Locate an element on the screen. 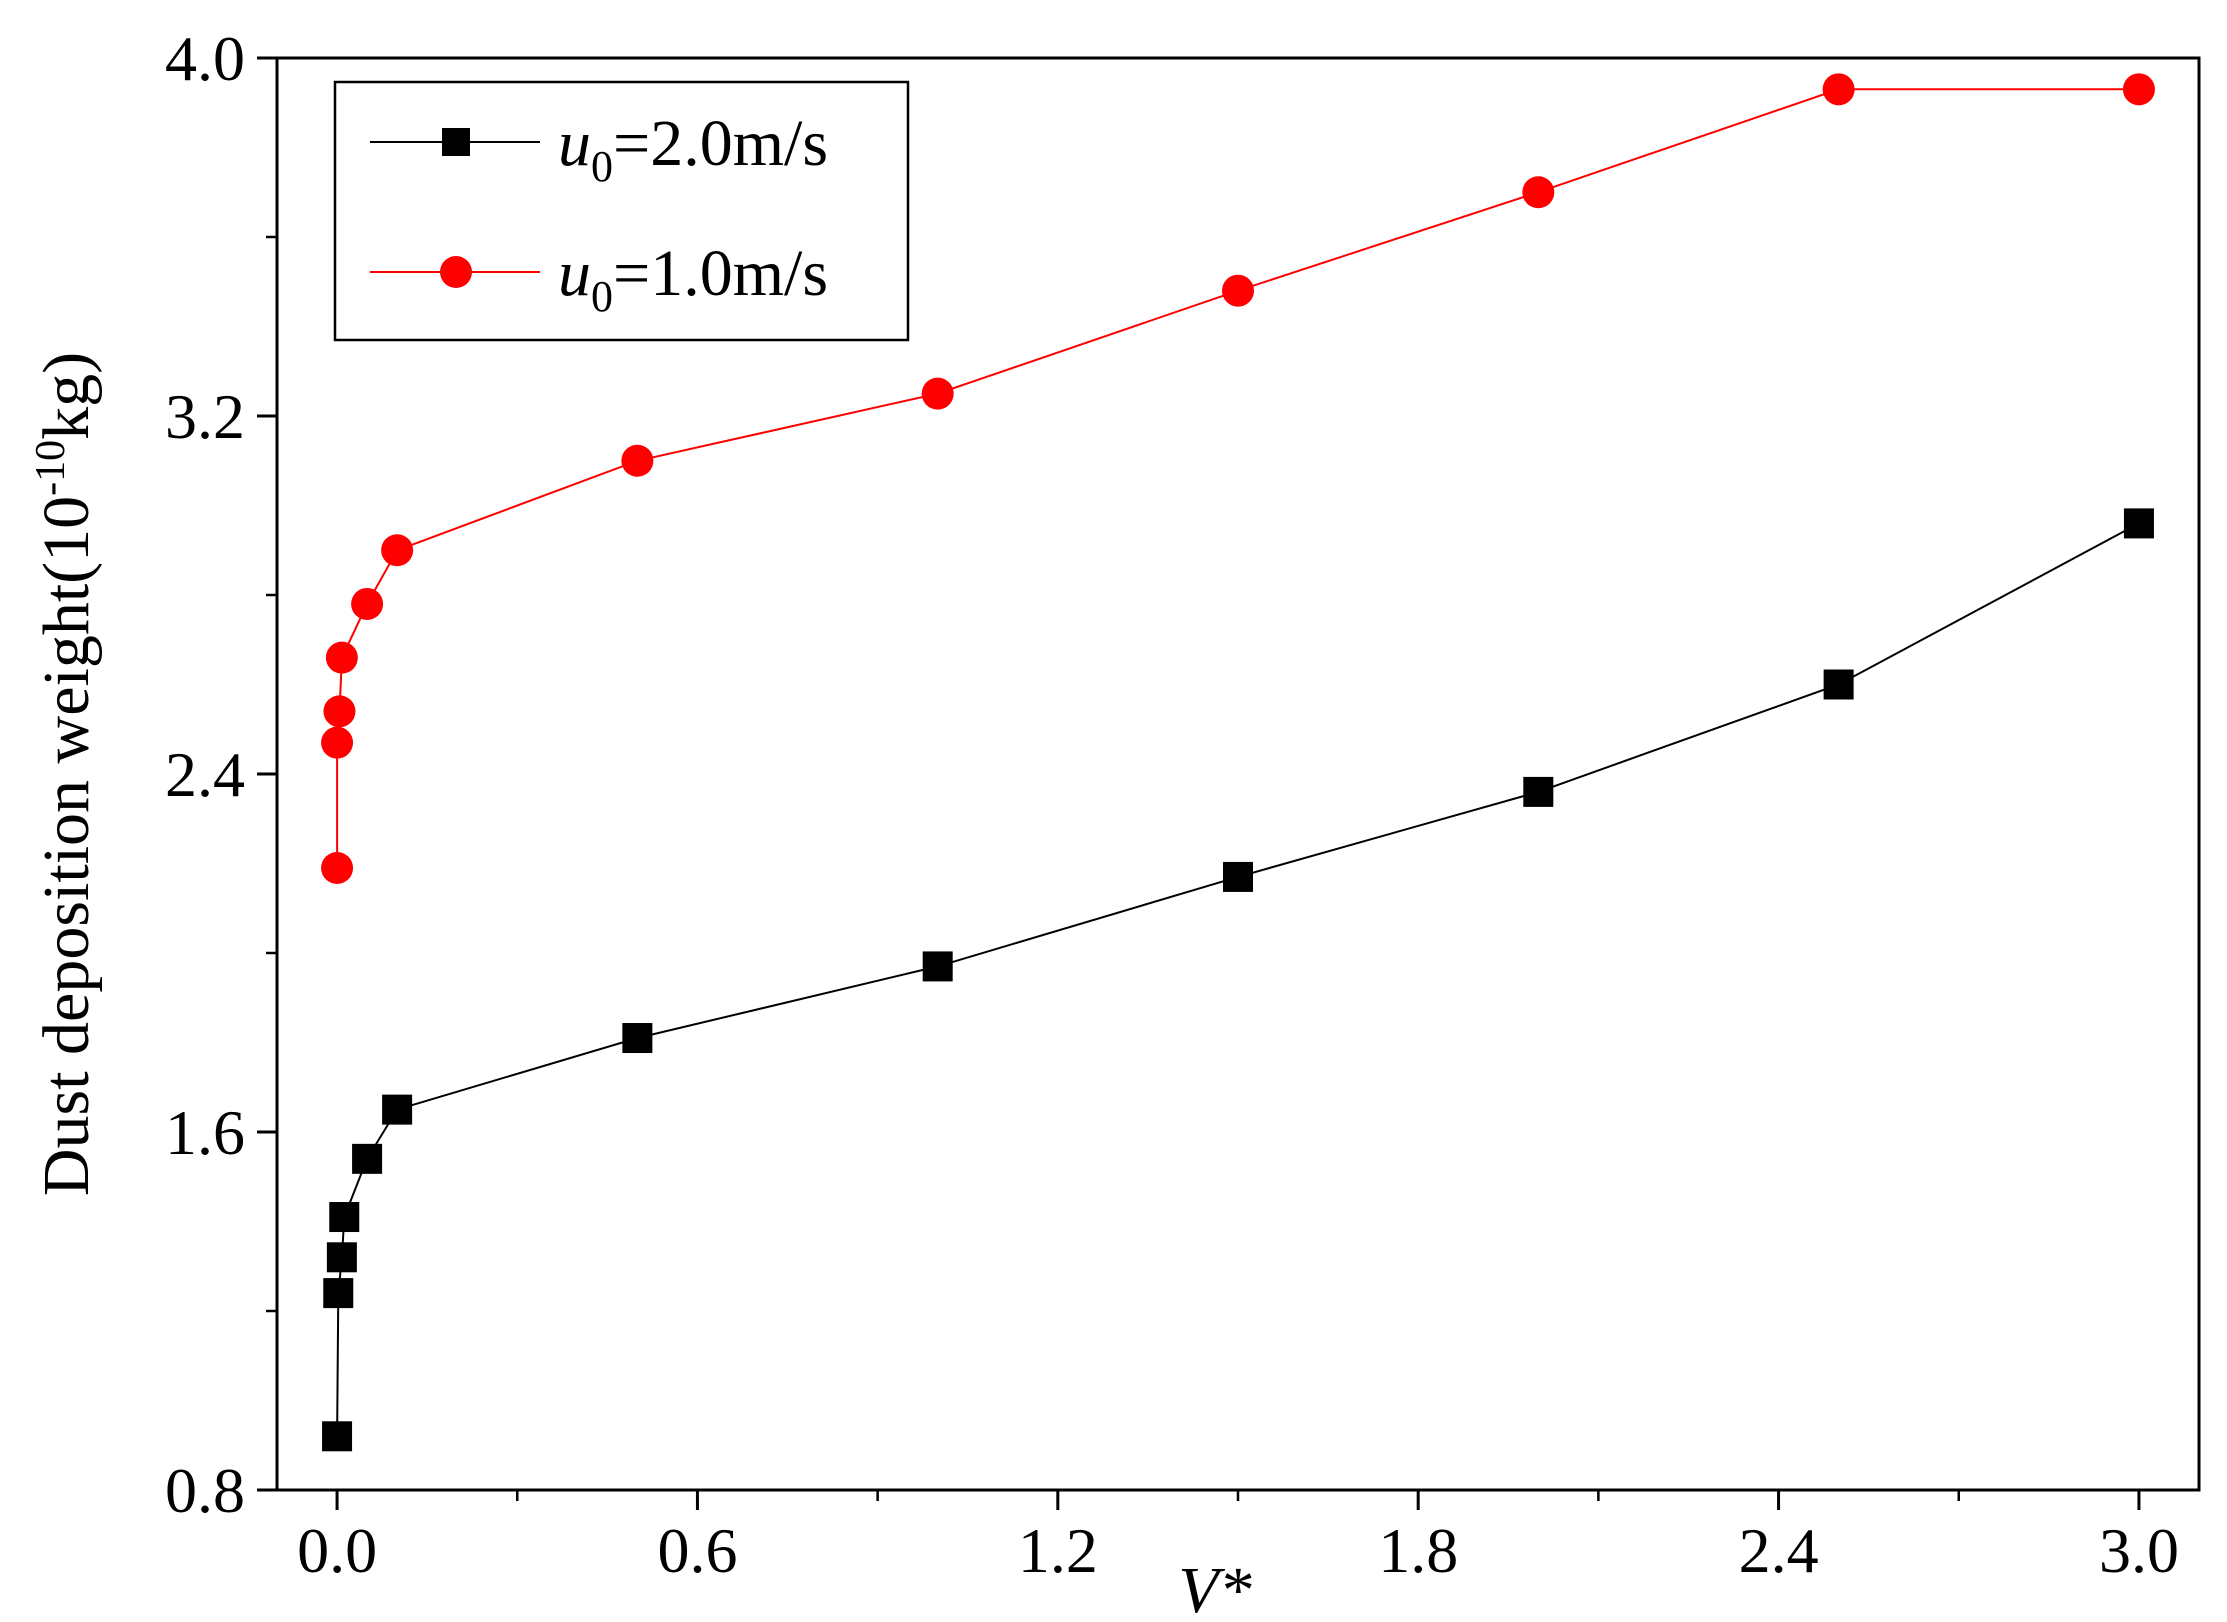 The width and height of the screenshot is (2227, 1622). legend-box is located at coordinates (621, 211).